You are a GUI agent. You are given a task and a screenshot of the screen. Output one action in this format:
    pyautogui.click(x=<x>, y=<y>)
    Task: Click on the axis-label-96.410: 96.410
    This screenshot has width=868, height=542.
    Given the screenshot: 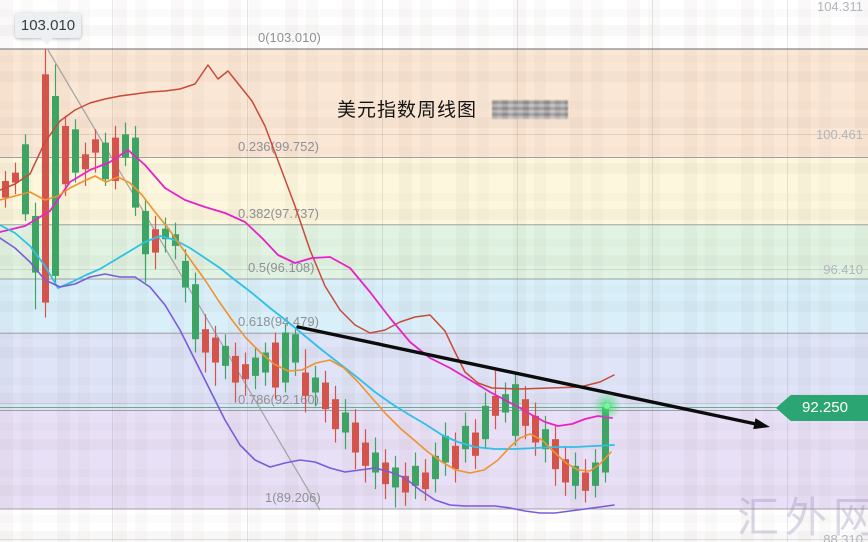 What is the action you would take?
    pyautogui.click(x=843, y=269)
    